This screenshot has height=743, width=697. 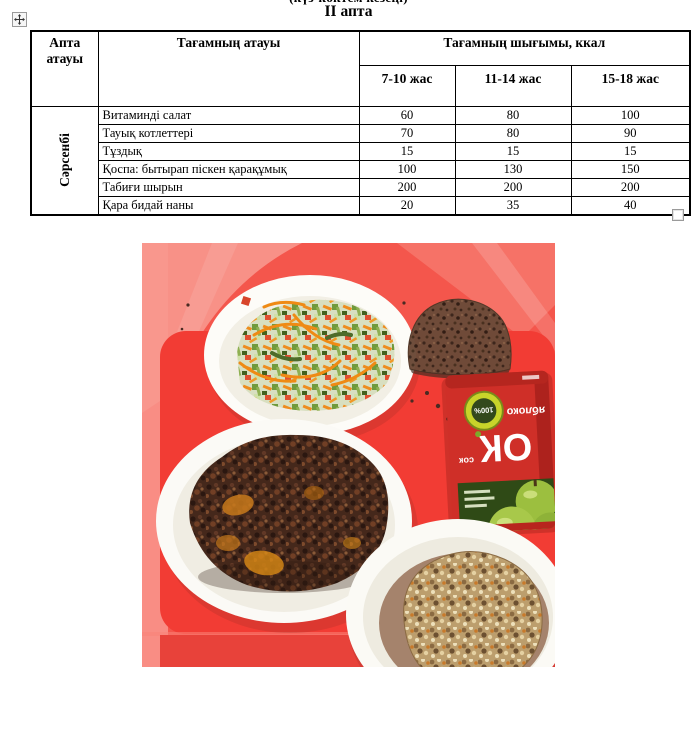 I want to click on kcal-value: 35, so click(x=513, y=205).